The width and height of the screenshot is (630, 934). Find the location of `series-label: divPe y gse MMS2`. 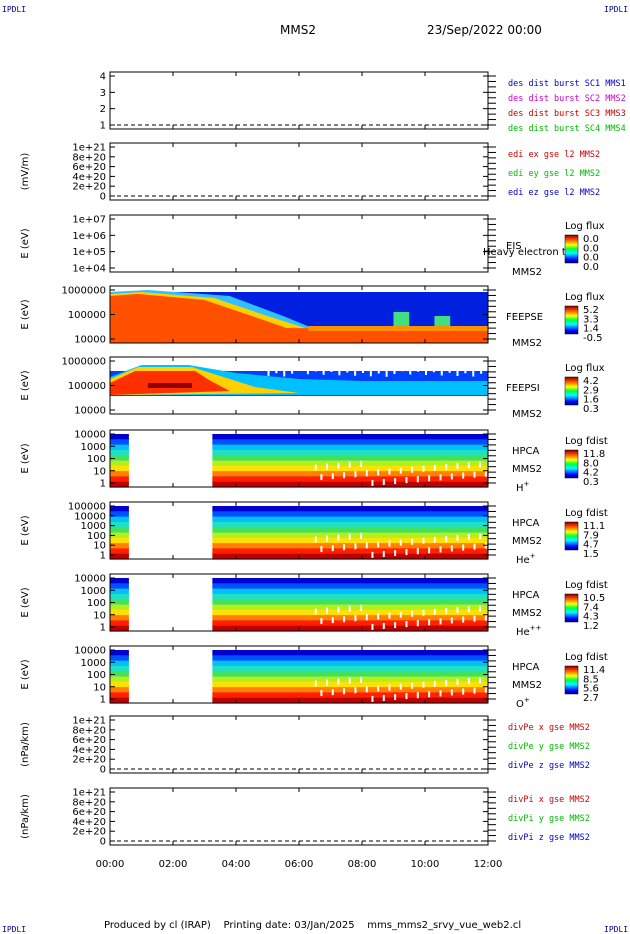

series-label: divPe y gse MMS2 is located at coordinates (549, 747).